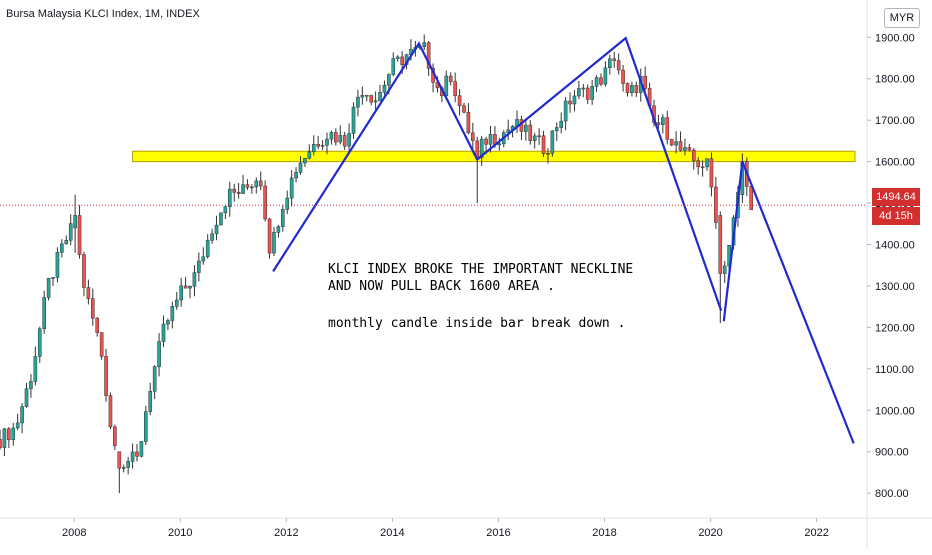  Describe the element at coordinates (604, 533) in the screenshot. I see `x-tick-label: 2018` at that location.